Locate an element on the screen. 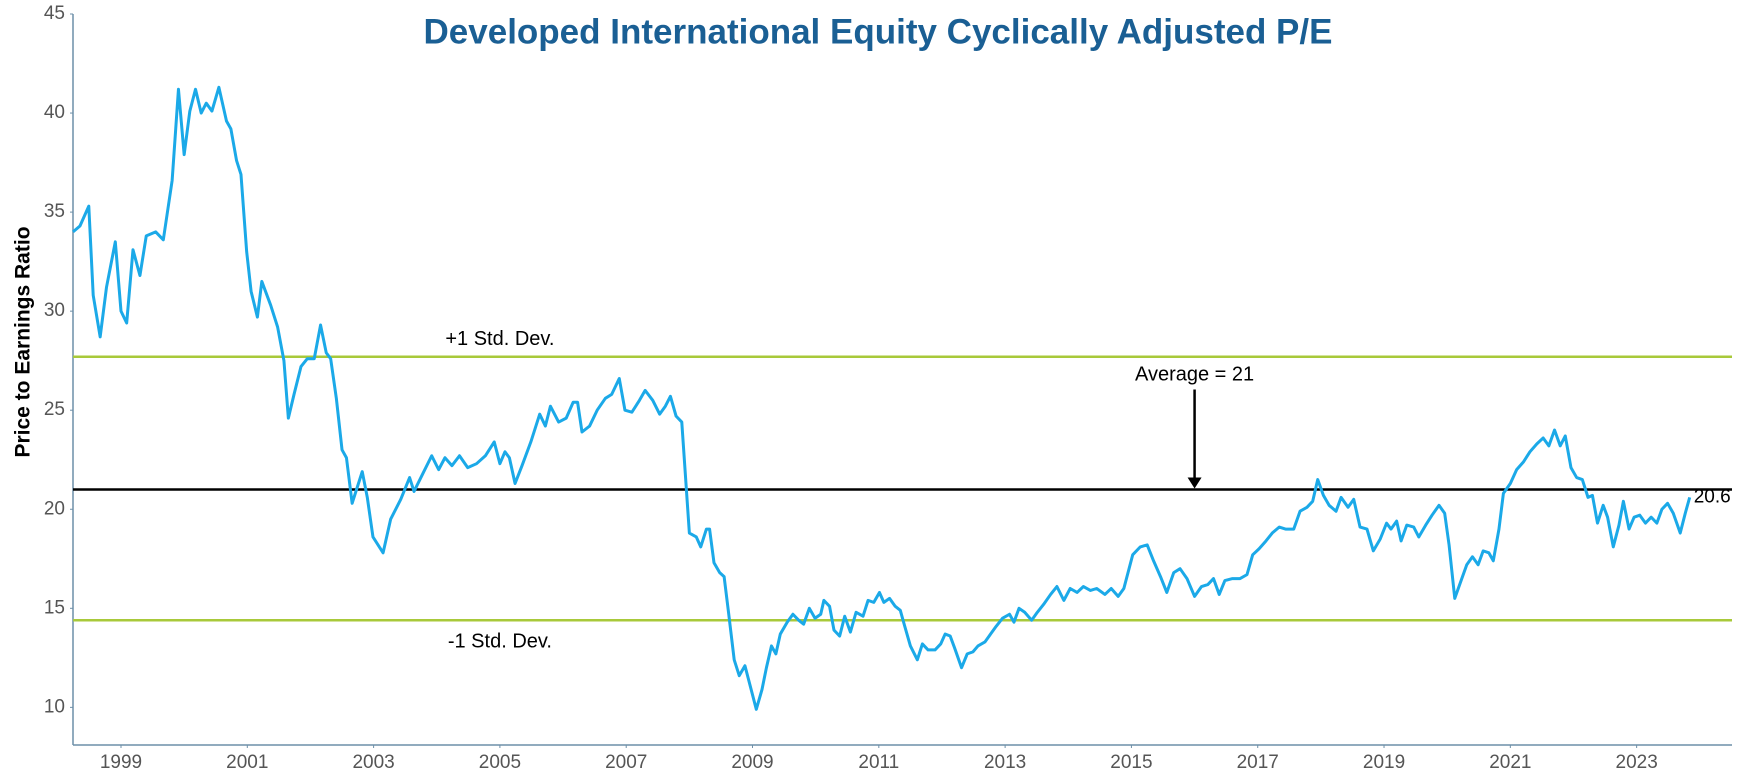 This screenshot has width=1740, height=776. y-axis-label: Price to Earnings Ratio is located at coordinates (23, 341).